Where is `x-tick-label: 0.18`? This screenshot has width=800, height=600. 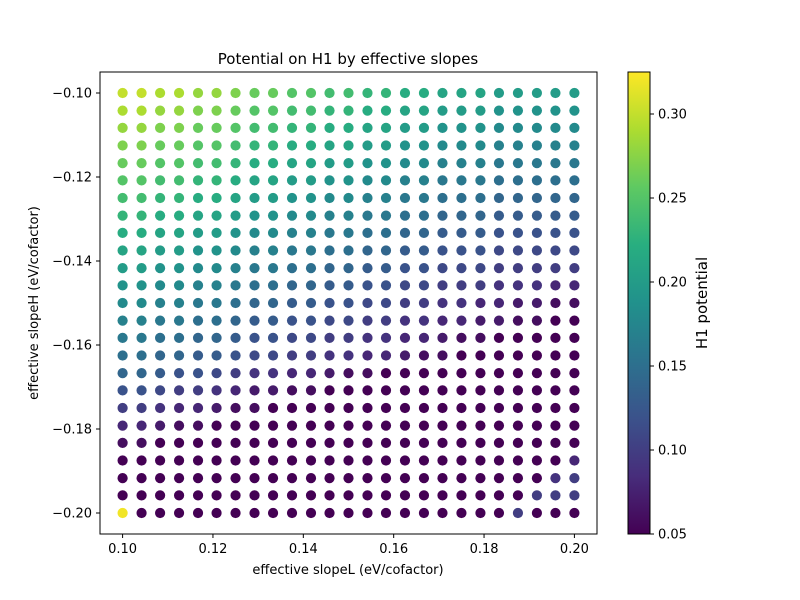 x-tick-label: 0.18 is located at coordinates (484, 549).